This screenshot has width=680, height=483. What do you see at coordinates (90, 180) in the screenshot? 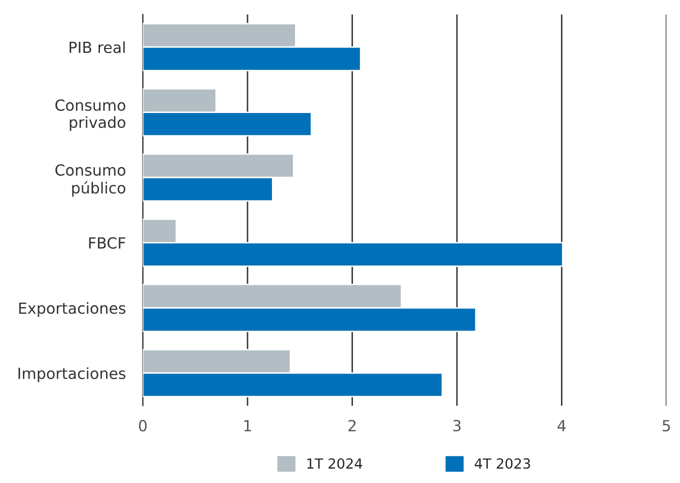
I see `y-tick-label: Consumo público` at bounding box center [90, 180].